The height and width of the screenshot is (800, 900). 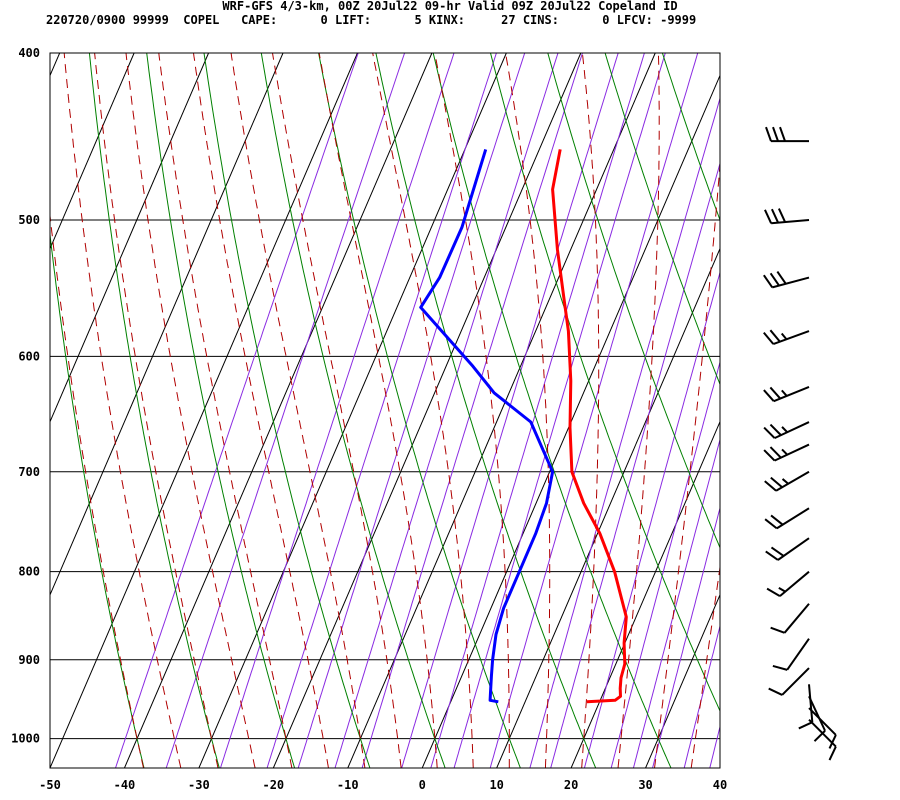 What do you see at coordinates (29, 53) in the screenshot?
I see `y-tick-label: 400` at bounding box center [29, 53].